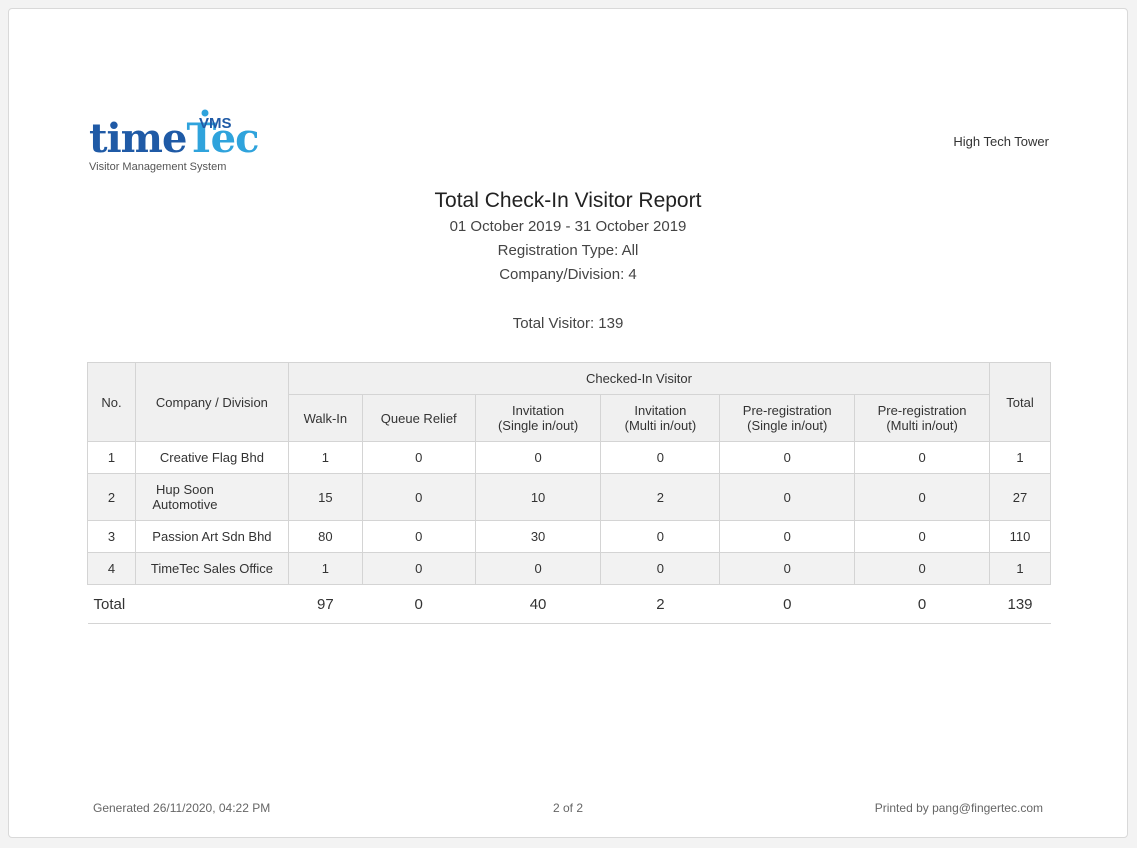 Image resolution: width=1137 pixels, height=848 pixels. I want to click on site-name: High Tech Tower, so click(1001, 141).